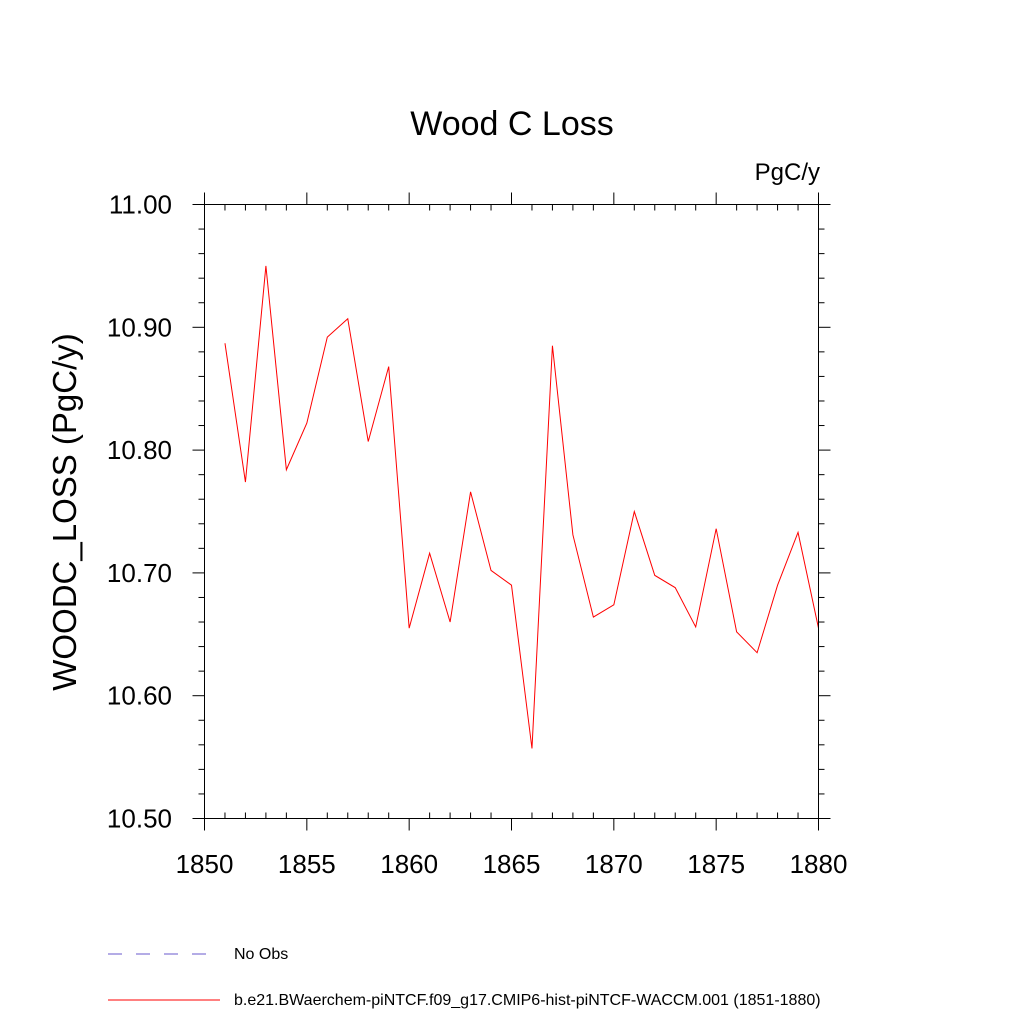 This screenshot has height=1024, width=1024. Describe the element at coordinates (512, 864) in the screenshot. I see `x-tick-label: 1865` at that location.